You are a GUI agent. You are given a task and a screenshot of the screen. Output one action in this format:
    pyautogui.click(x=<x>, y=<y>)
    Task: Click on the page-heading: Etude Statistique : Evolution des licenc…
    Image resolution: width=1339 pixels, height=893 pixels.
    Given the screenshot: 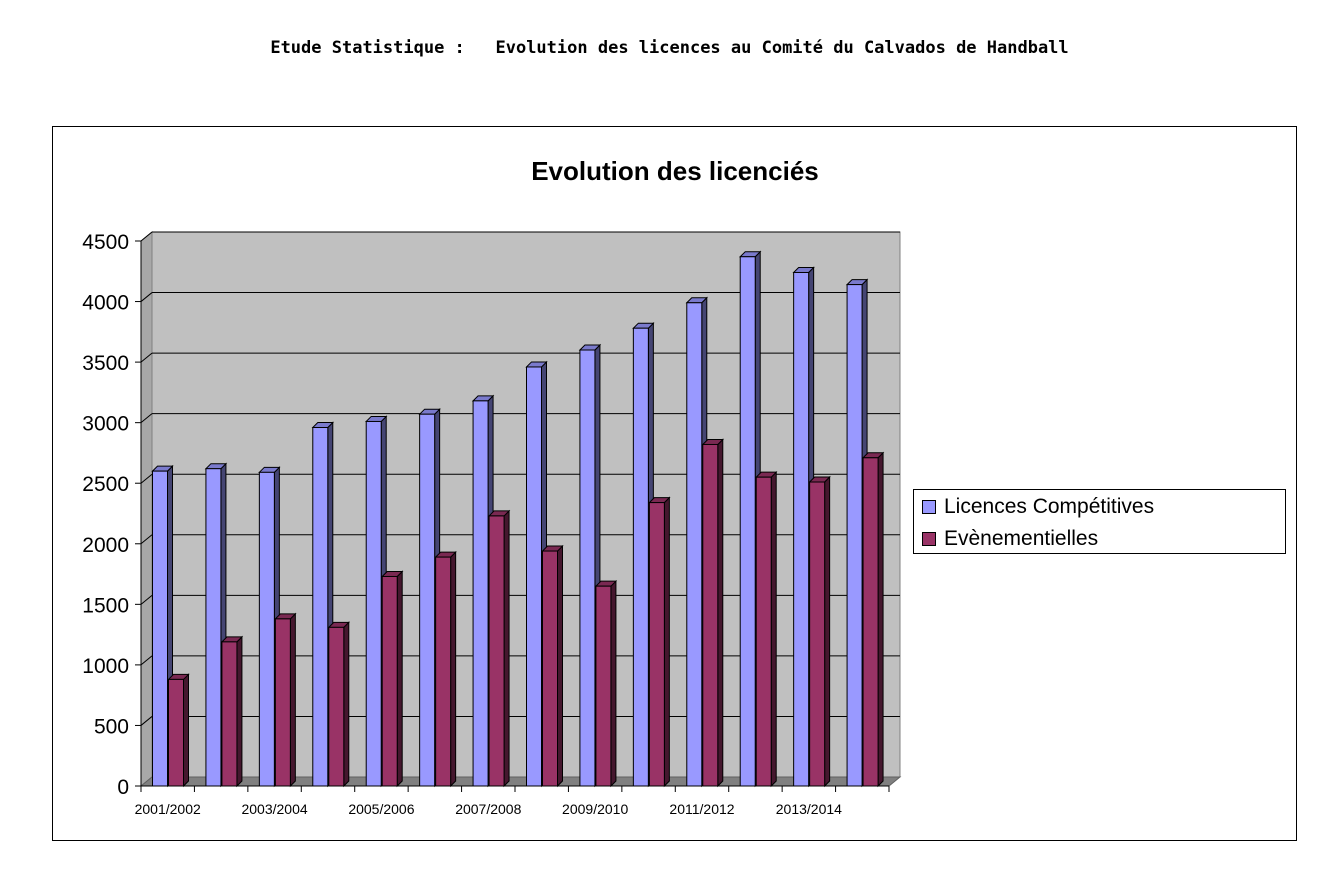 What is the action you would take?
    pyautogui.click(x=669, y=48)
    